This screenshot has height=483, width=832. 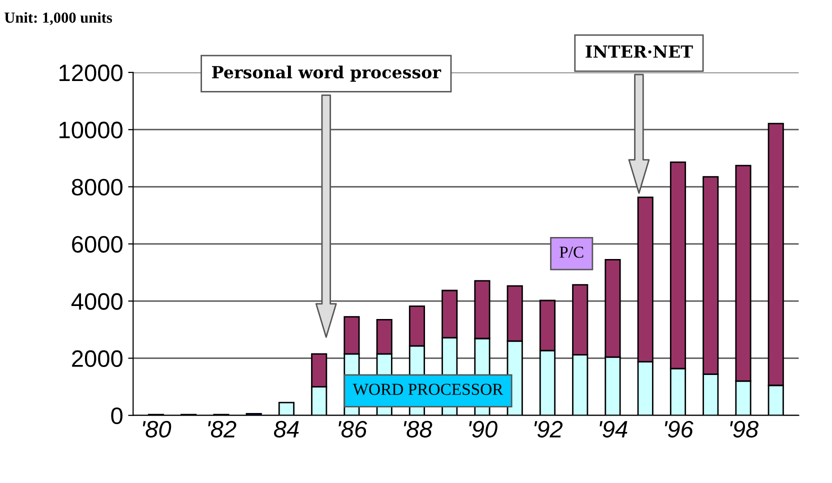 I want to click on y-tick-label: 10000, so click(x=91, y=130).